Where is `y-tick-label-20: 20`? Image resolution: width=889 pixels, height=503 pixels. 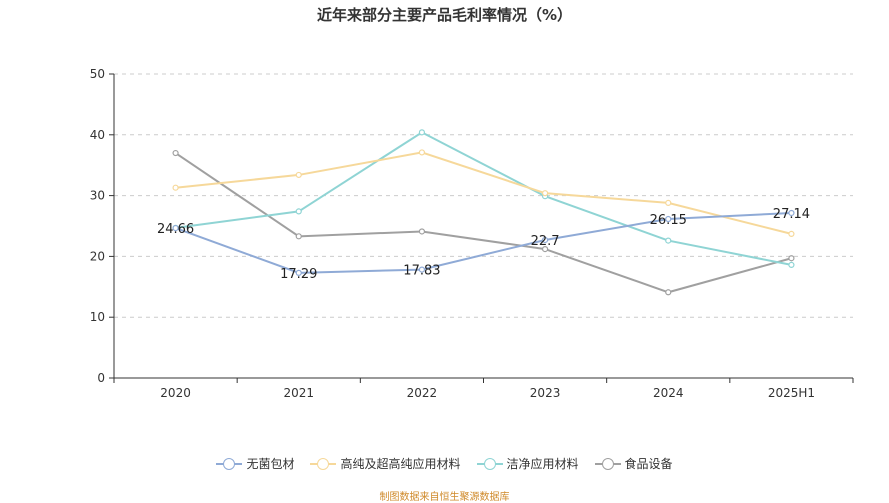
y-tick-label-20: 20 is located at coordinates (97, 256).